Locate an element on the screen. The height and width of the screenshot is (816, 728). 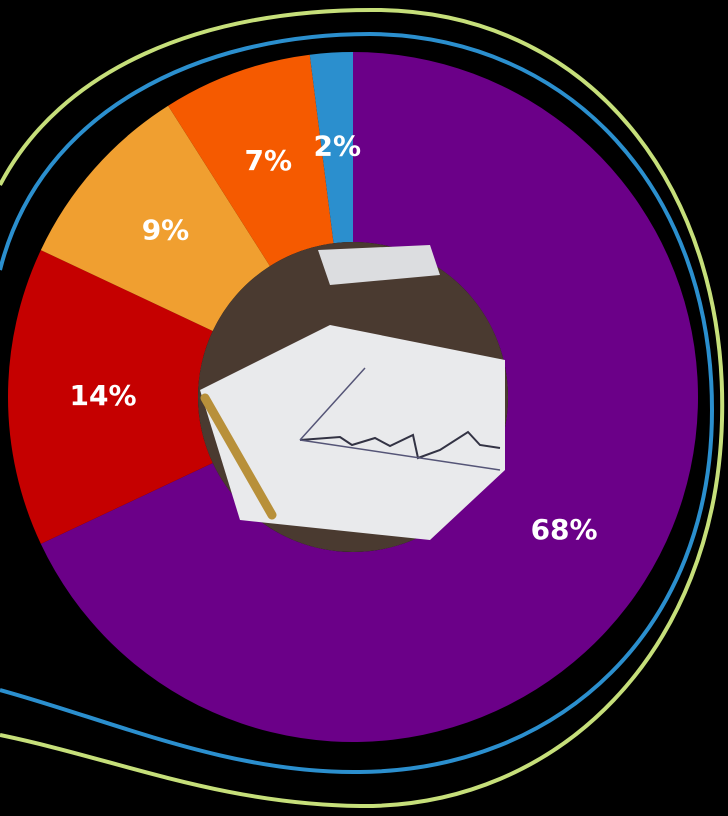
slice-label: 7% is located at coordinates (269, 160).